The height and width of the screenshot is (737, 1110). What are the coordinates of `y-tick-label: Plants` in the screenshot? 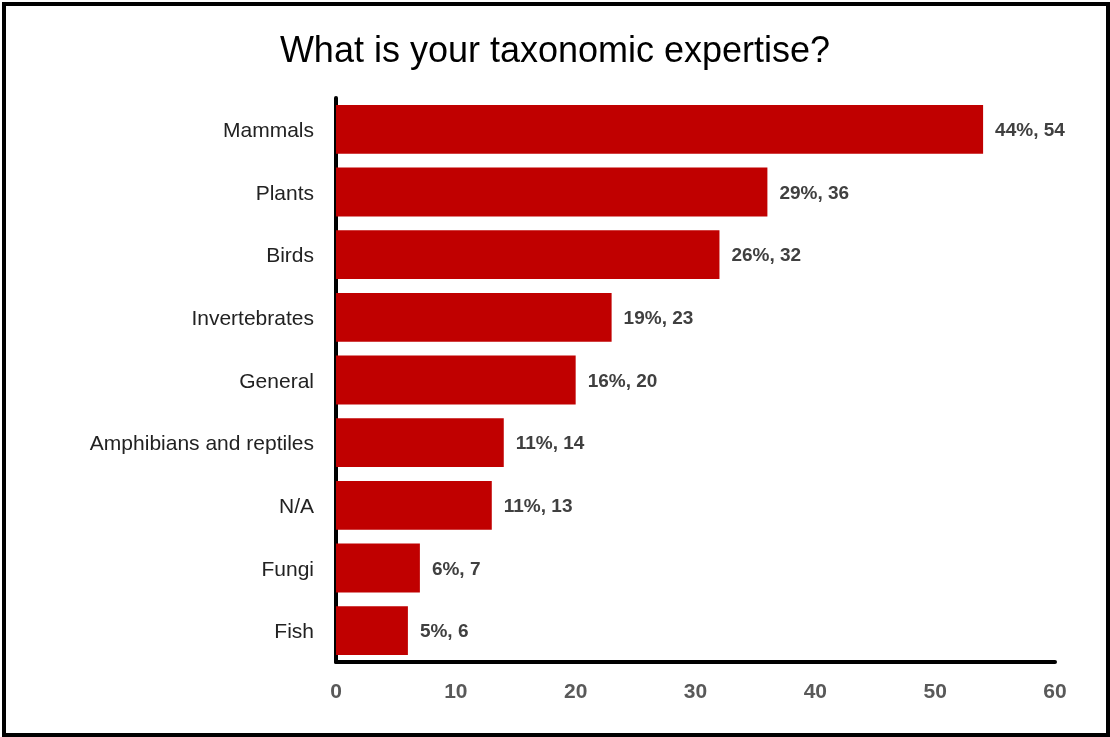 It's located at (284, 192).